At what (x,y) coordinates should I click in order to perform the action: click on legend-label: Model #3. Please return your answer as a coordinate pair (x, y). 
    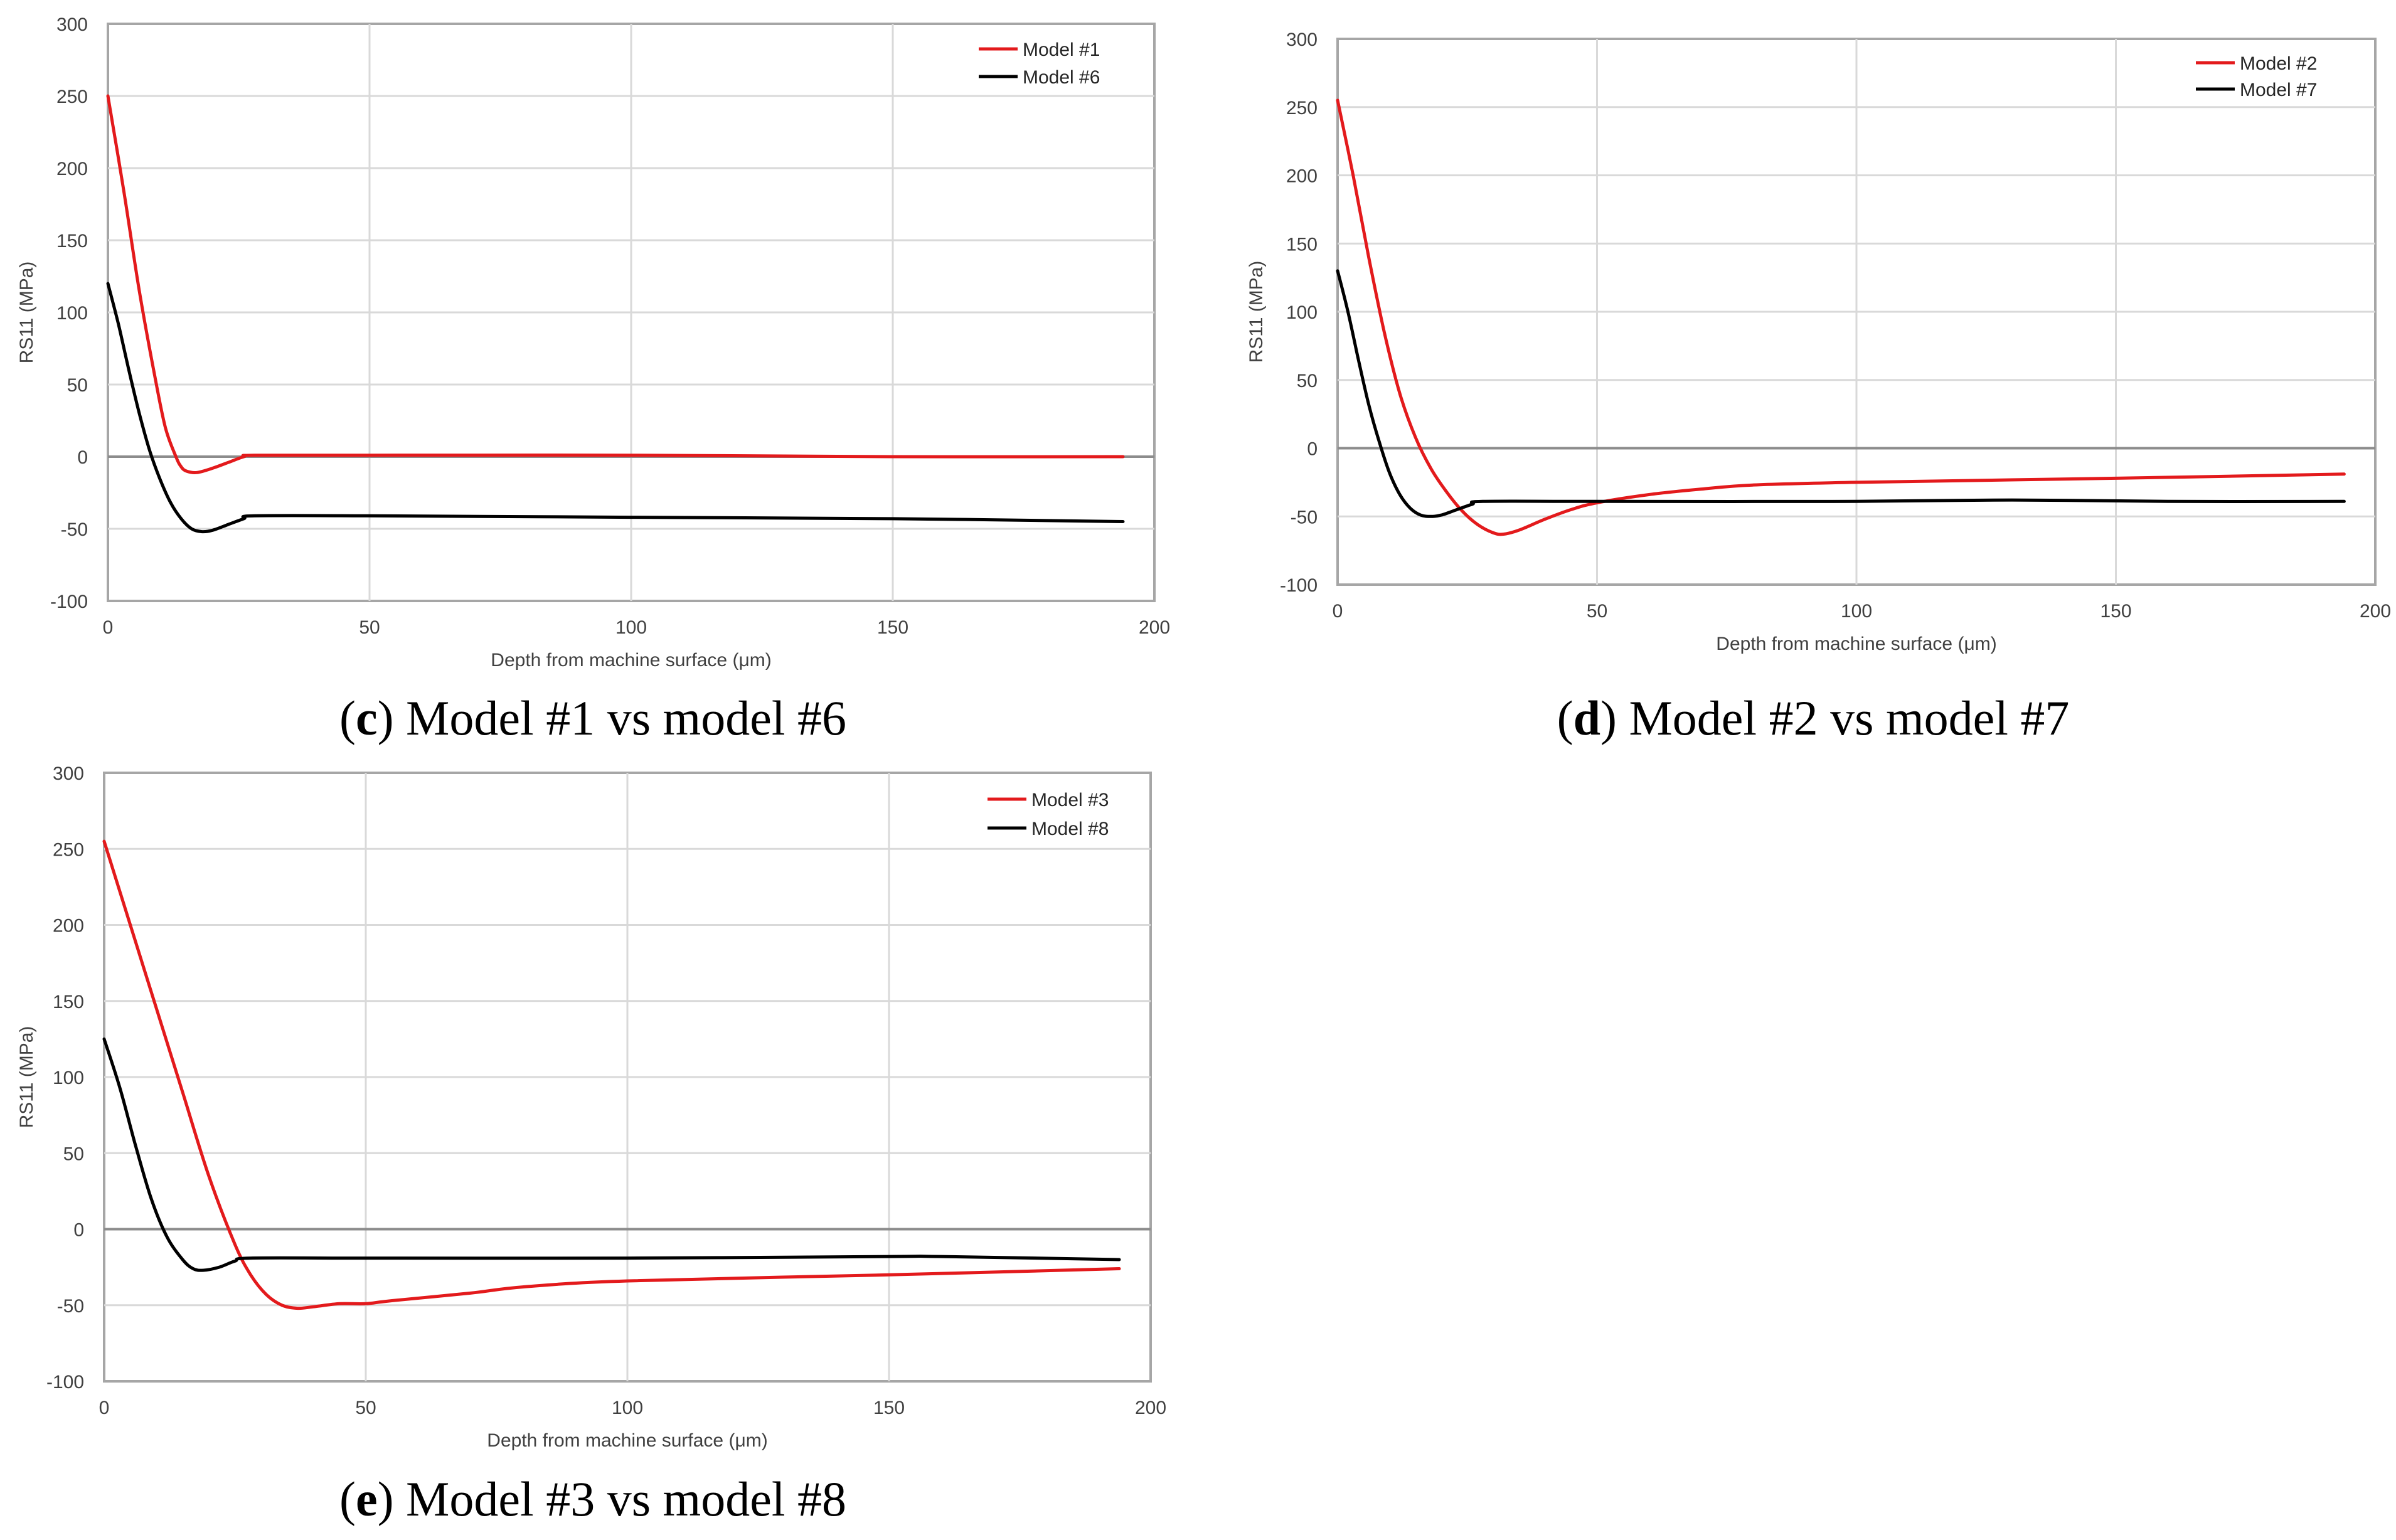
    Looking at the image, I should click on (1070, 800).